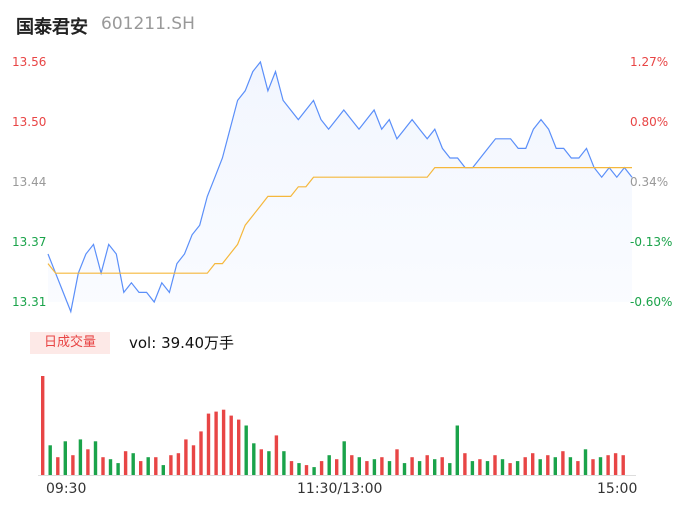 This screenshot has width=686, height=524. I want to click on y-tick-left: 13.37, so click(29, 242).